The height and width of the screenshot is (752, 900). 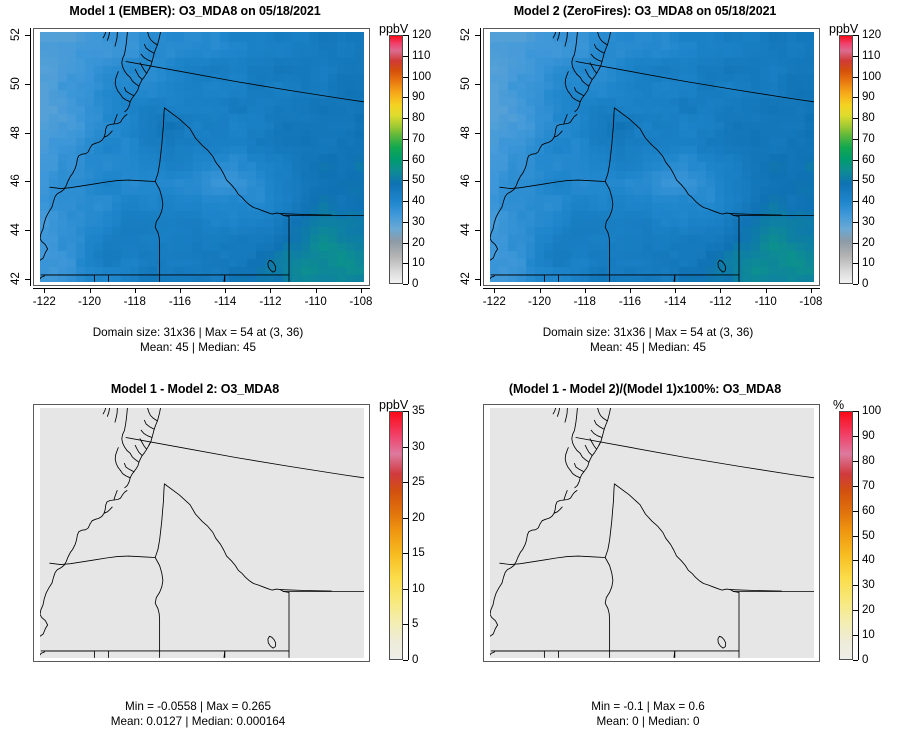 What do you see at coordinates (872, 411) in the screenshot?
I see `colorbar-tick-label: 100` at bounding box center [872, 411].